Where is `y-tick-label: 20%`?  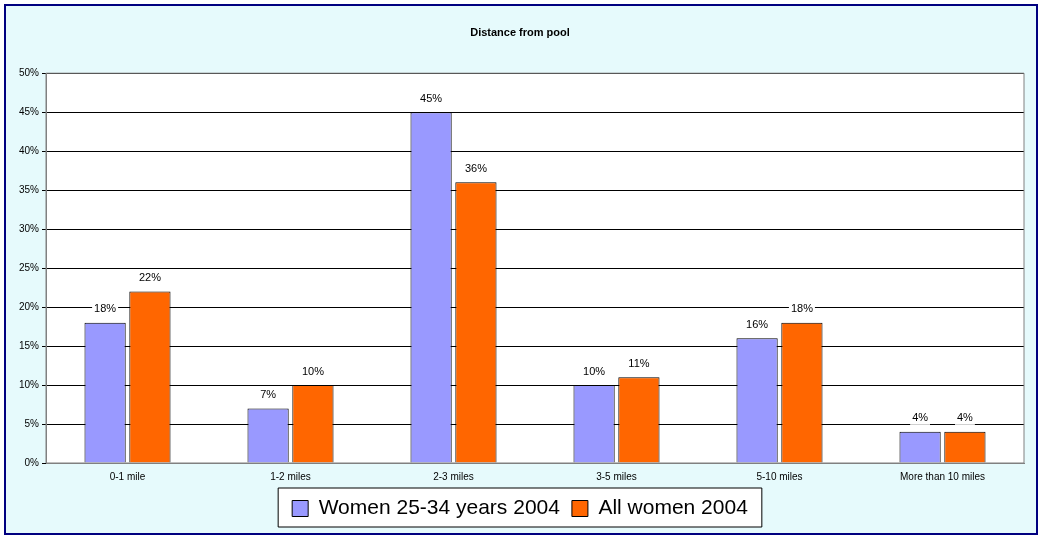
y-tick-label: 20% is located at coordinates (29, 306).